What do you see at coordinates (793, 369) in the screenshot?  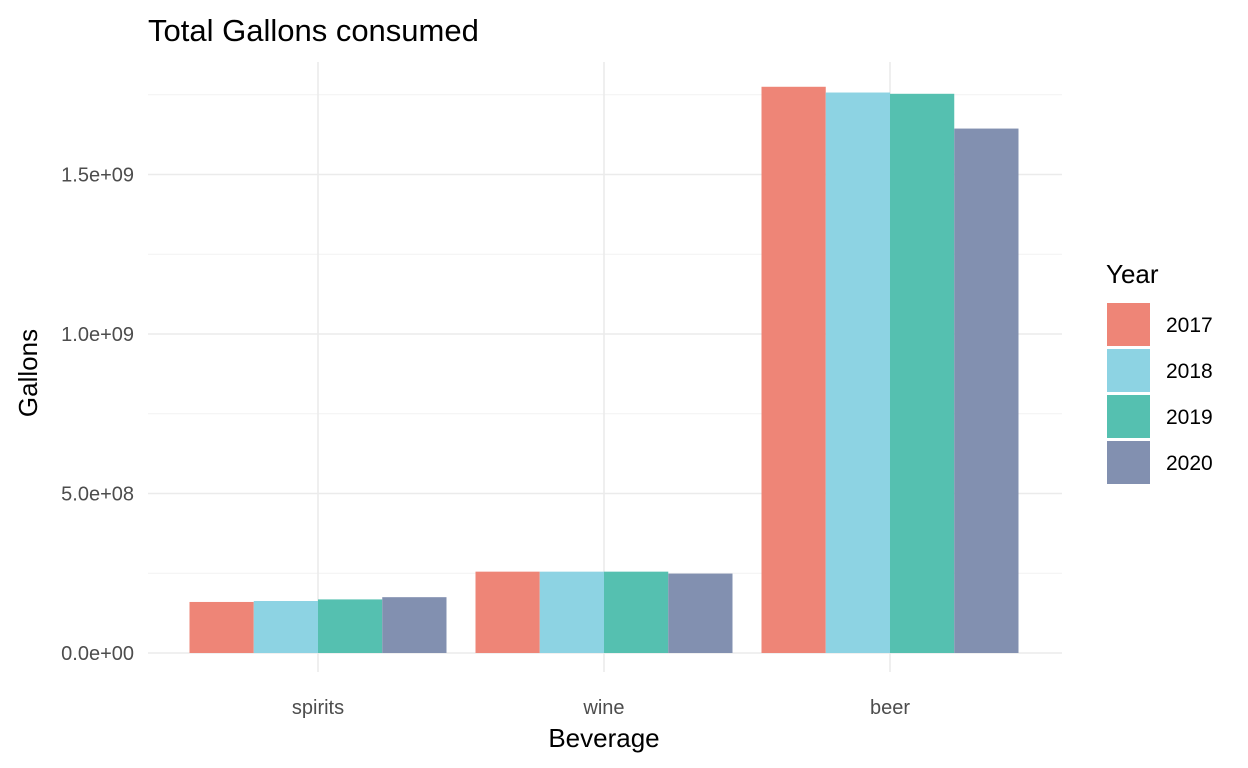 I see `bar-beer-2017` at bounding box center [793, 369].